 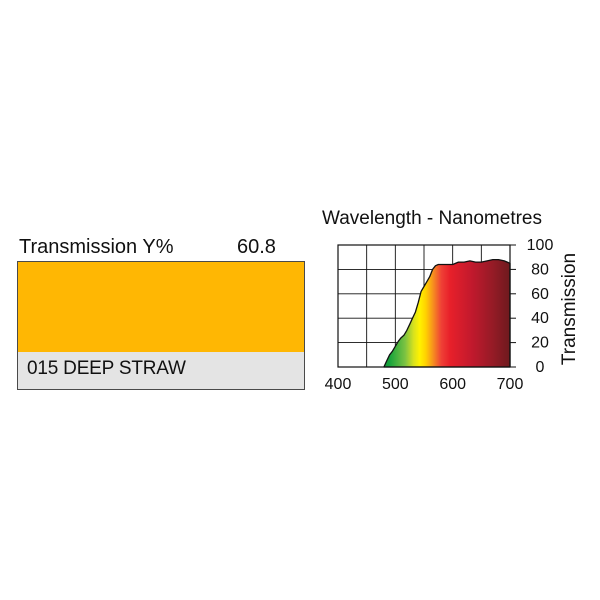 I want to click on x-tick-label: 700, so click(x=510, y=384).